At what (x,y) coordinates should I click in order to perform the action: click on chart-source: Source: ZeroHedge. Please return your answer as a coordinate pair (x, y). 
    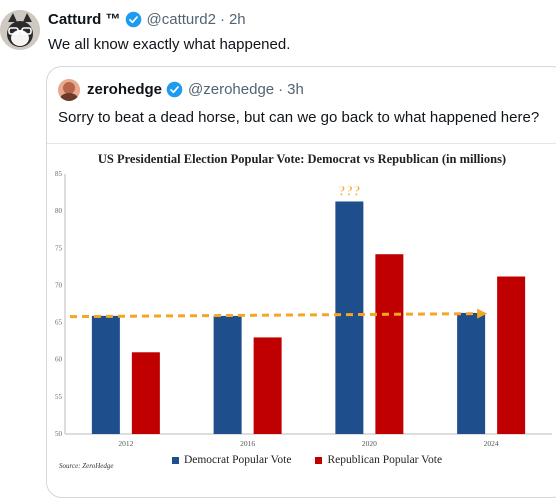
    Looking at the image, I should click on (86, 466).